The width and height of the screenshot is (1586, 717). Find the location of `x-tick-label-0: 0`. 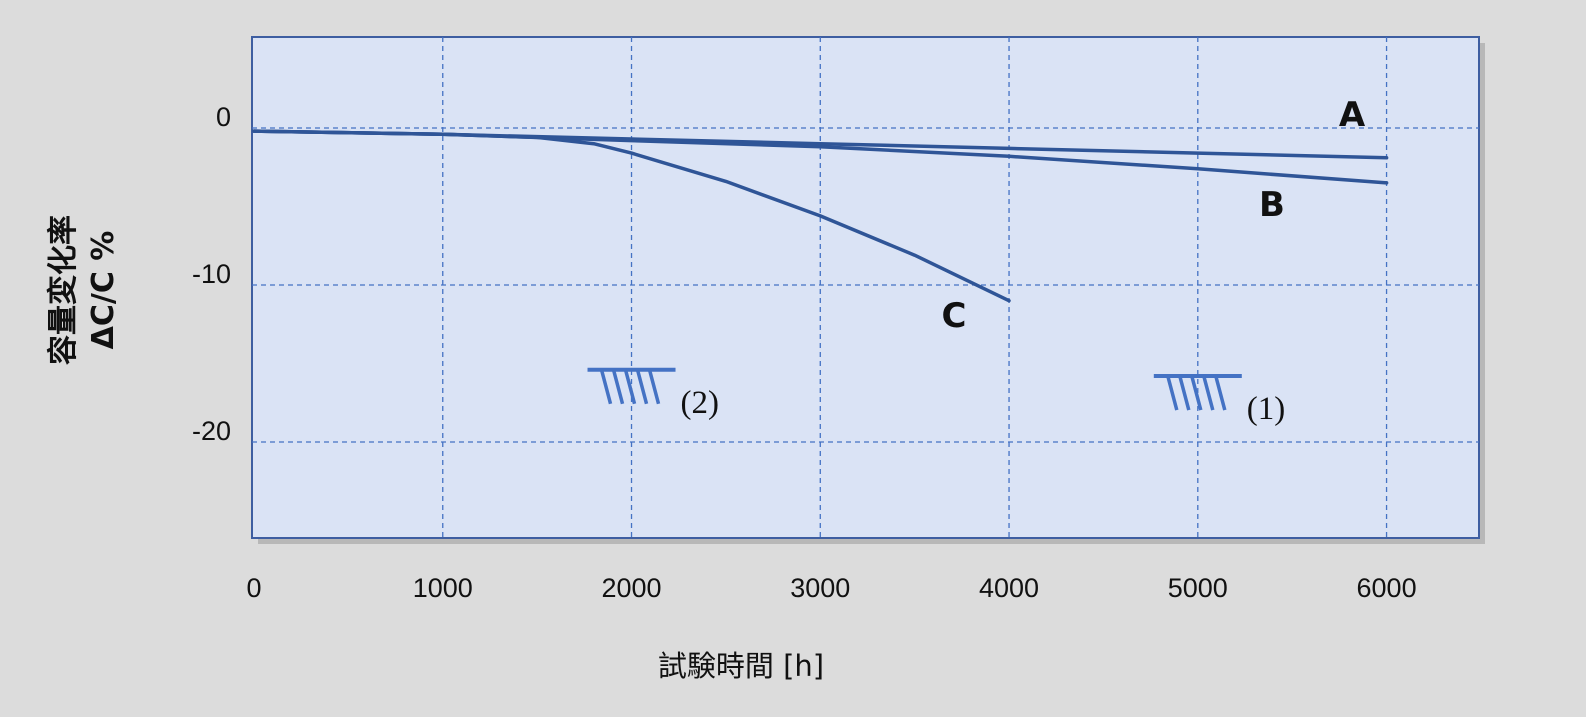

x-tick-label-0: 0 is located at coordinates (253, 588).